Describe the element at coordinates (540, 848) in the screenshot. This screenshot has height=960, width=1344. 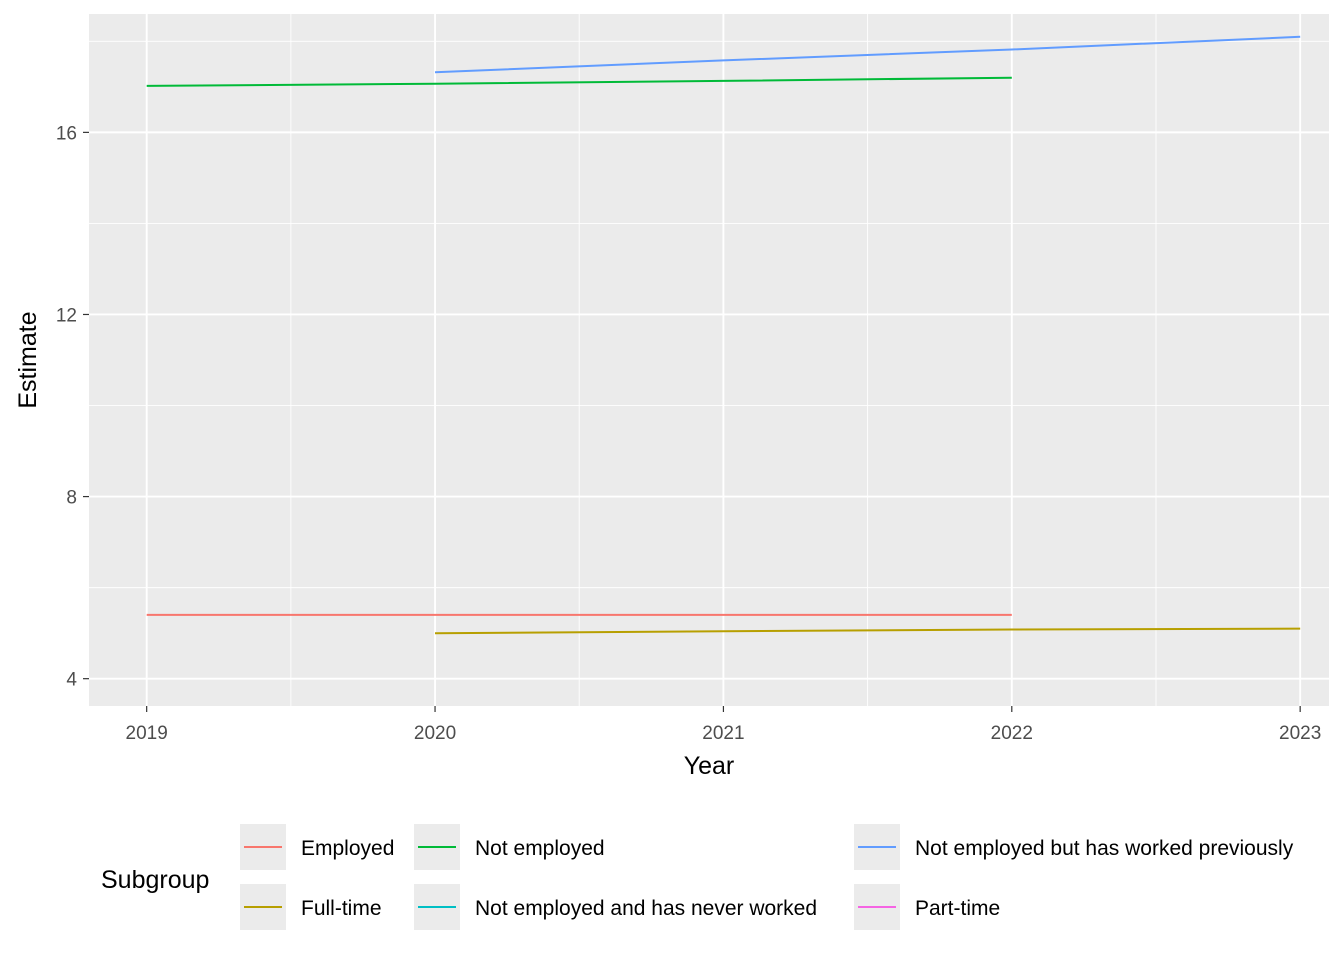
I see `legend-label-not-employed: Not employed` at that location.